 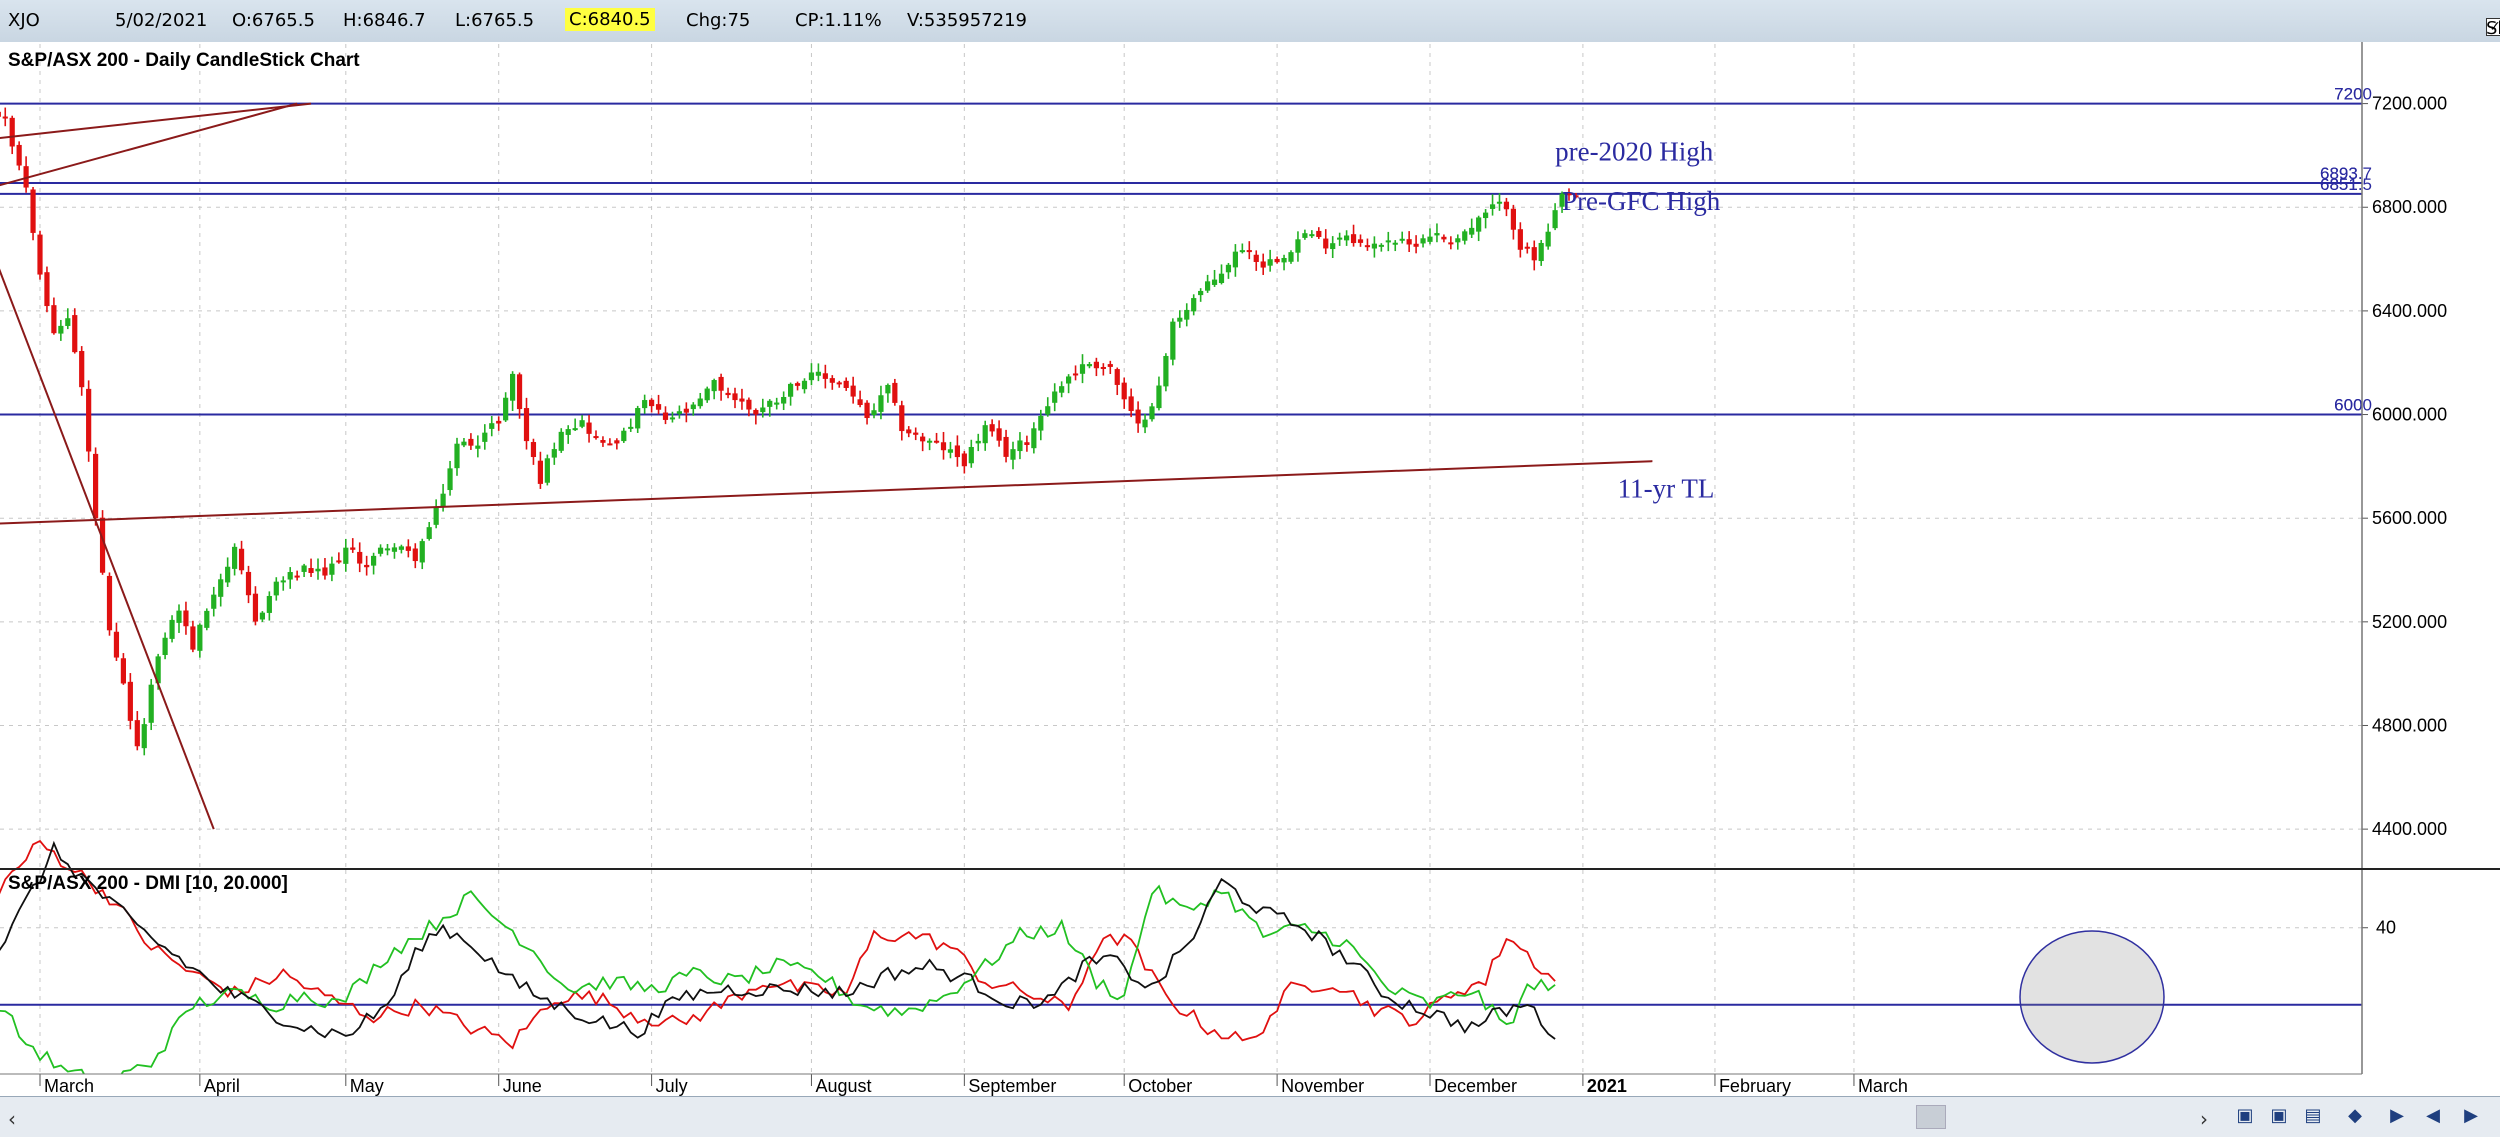 I want to click on time-axis-background, so click(x=1250, y=1085).